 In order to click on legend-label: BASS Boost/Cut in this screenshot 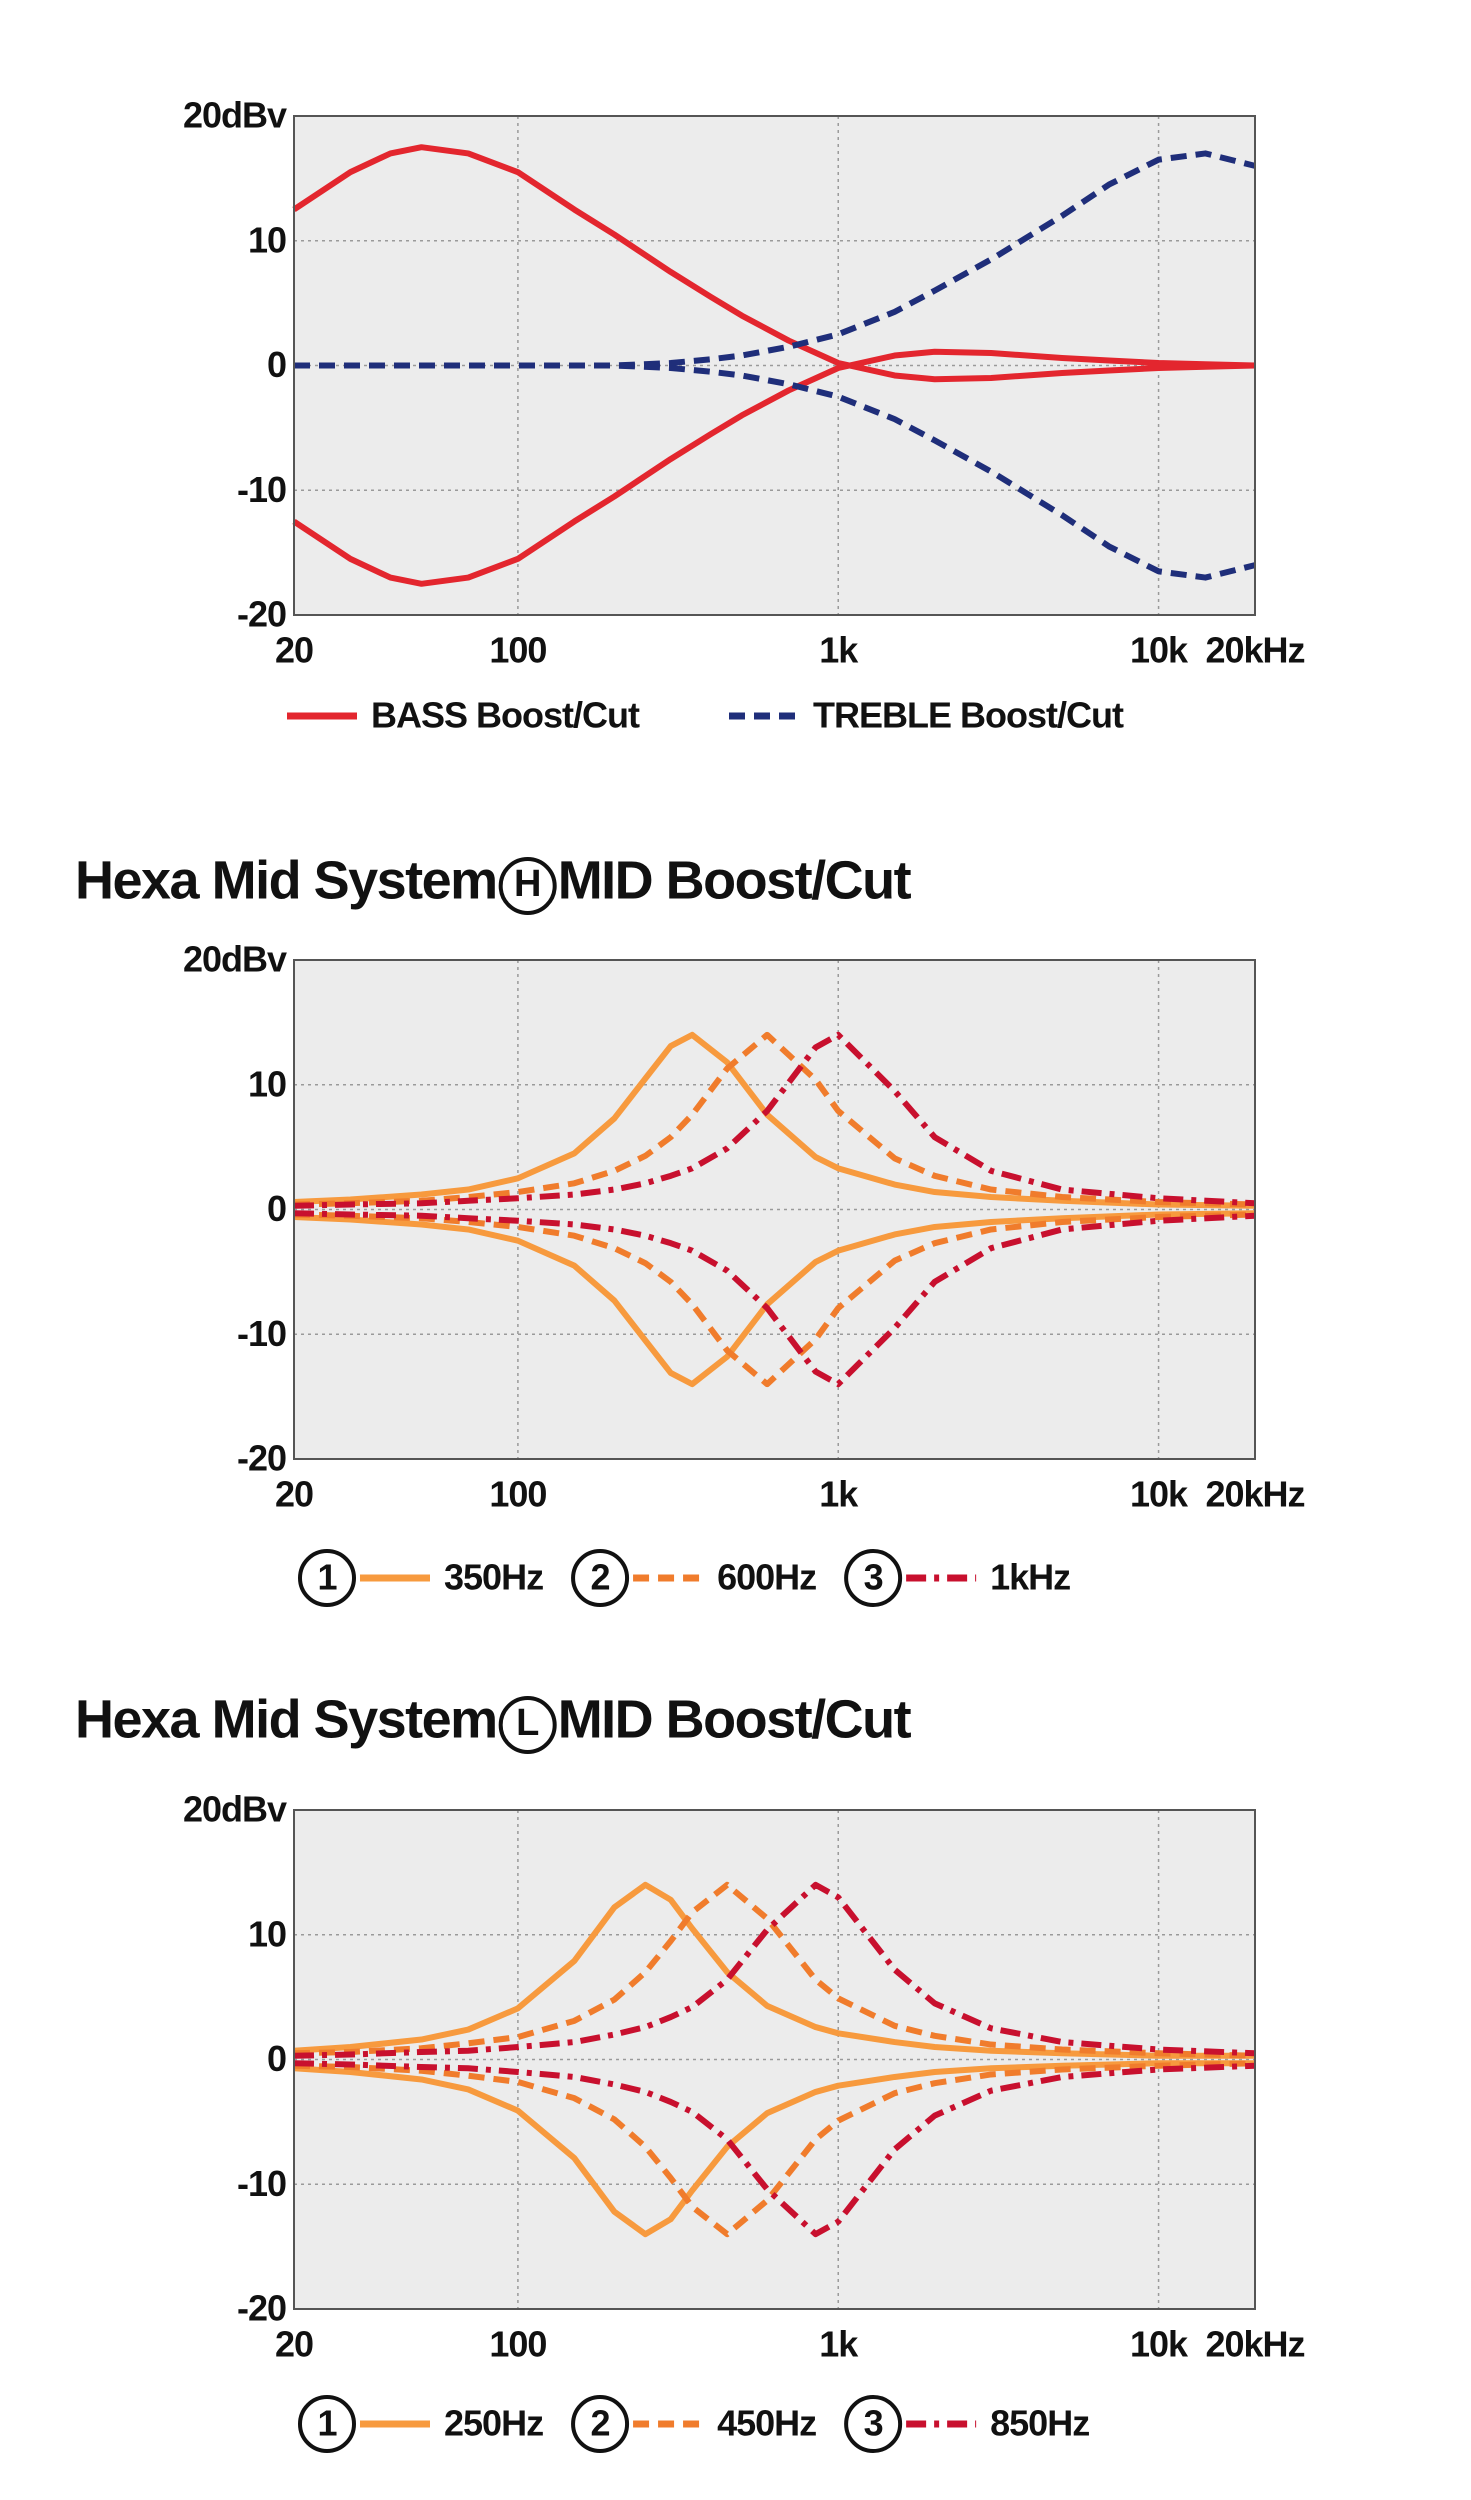, I will do `click(505, 715)`.